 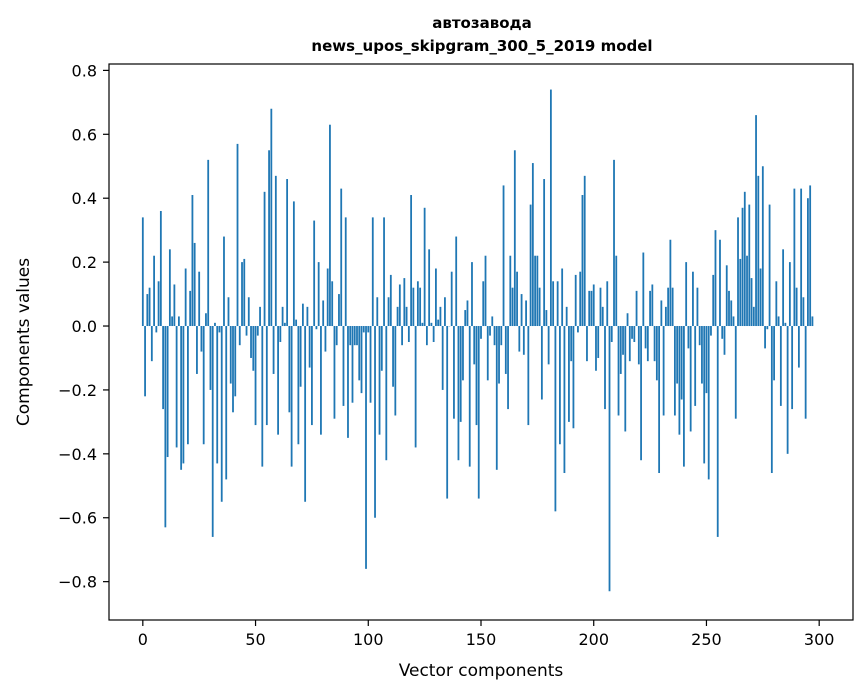 I want to click on x-tick-label: 50, so click(x=255, y=639).